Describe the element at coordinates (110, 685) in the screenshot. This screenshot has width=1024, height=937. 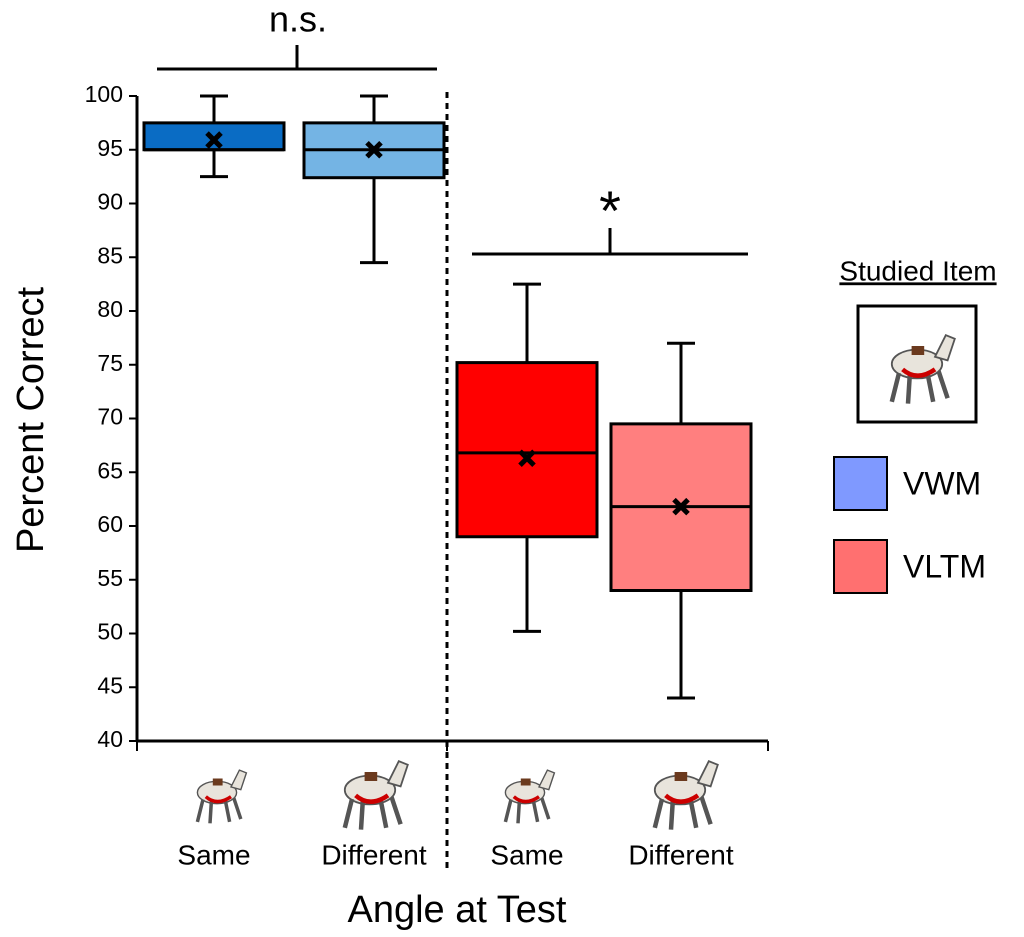
I see `y-tick-label: 45` at that location.